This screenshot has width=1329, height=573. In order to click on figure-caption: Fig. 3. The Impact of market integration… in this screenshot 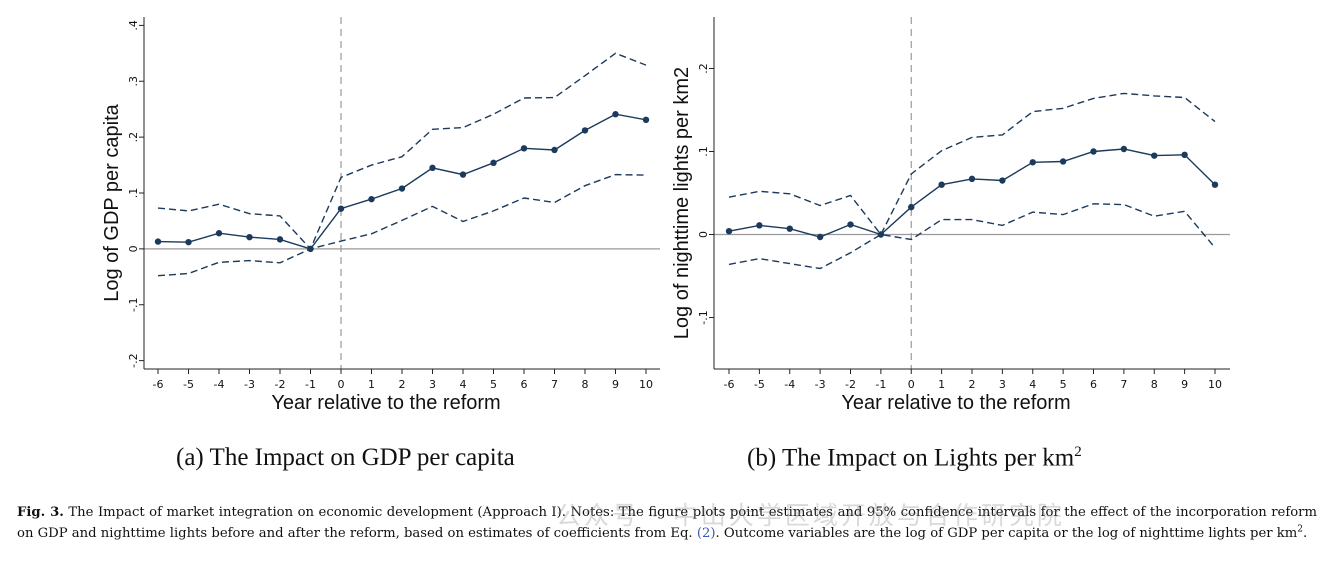, I will do `click(667, 523)`.